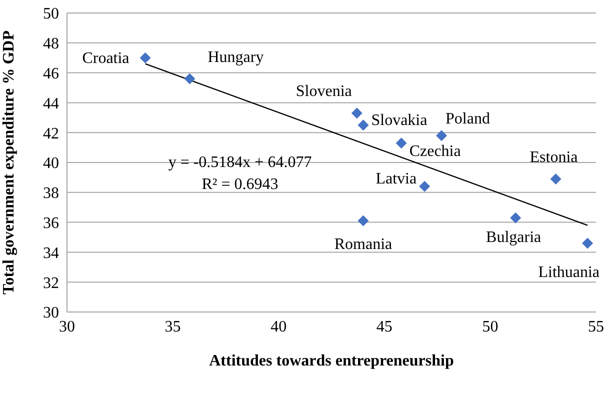  Describe the element at coordinates (324, 91) in the screenshot. I see `annotation: Slovenia` at that location.